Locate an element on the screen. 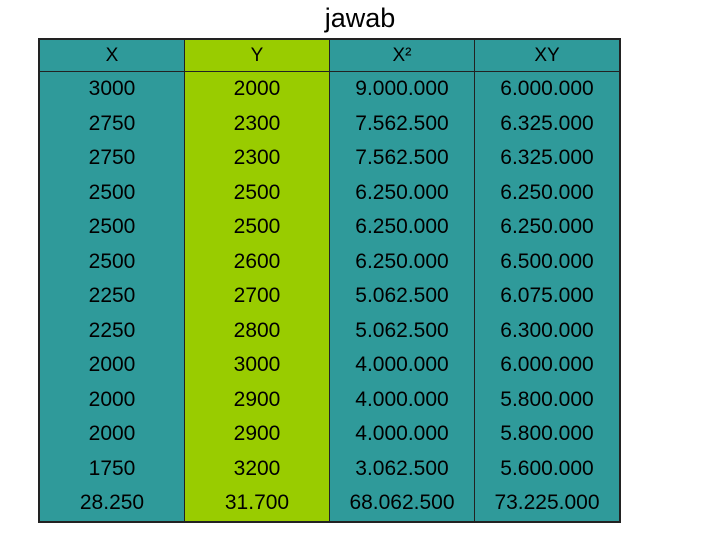 This screenshot has height=540, width=720. table-cell: 2600 is located at coordinates (257, 261).